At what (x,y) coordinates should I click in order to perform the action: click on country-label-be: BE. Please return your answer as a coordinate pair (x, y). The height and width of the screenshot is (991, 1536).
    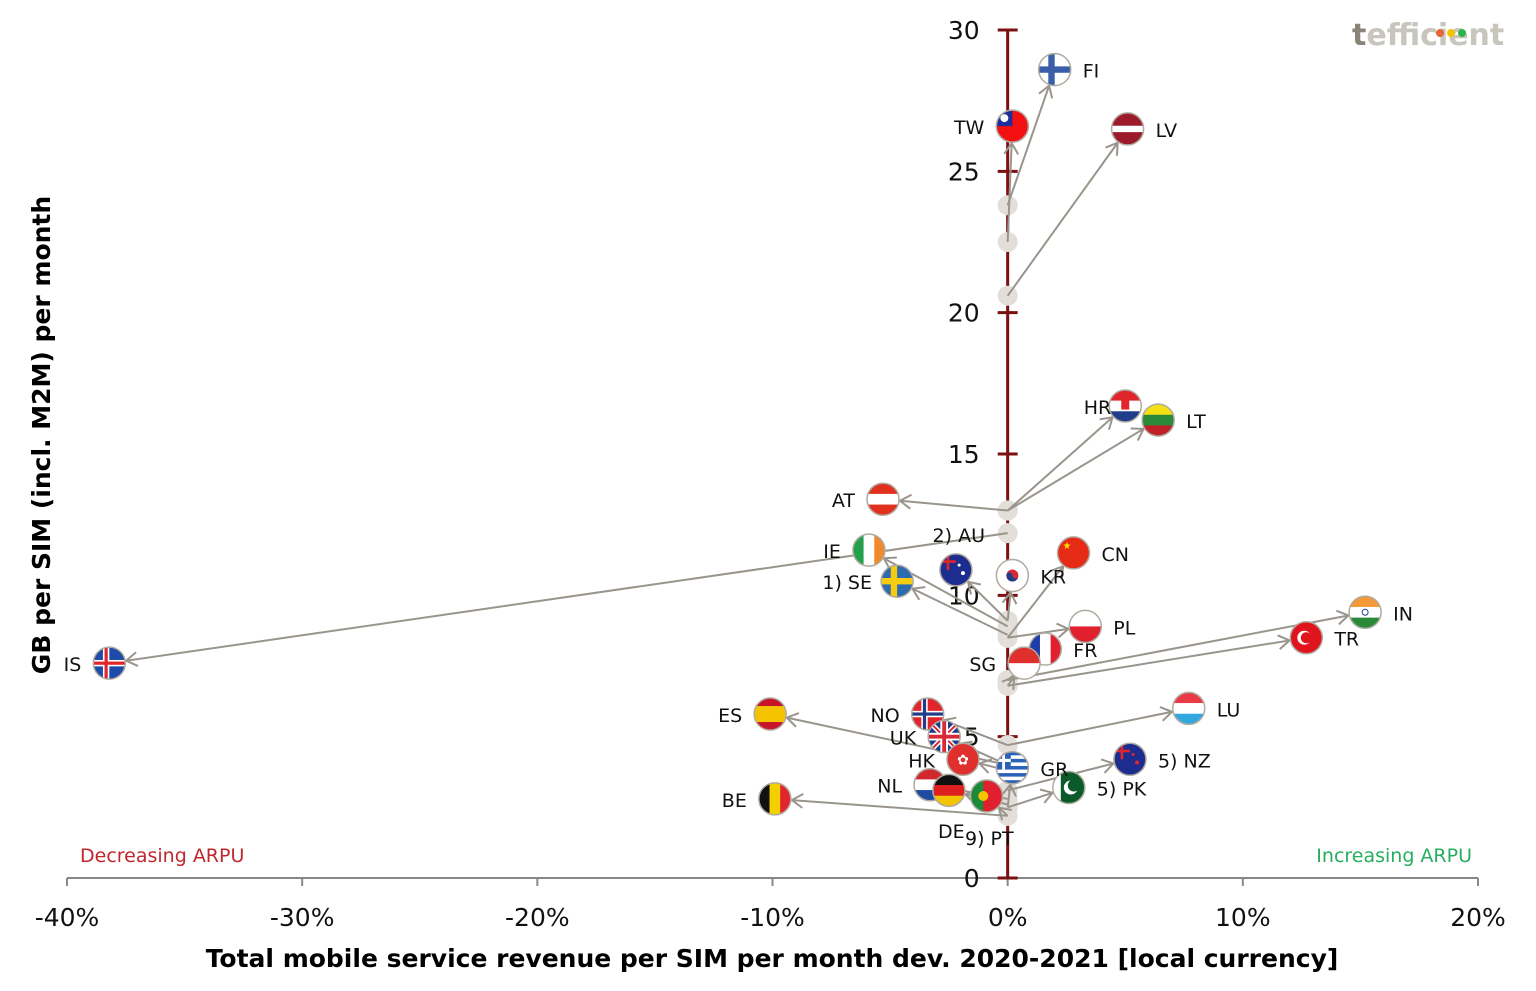
    Looking at the image, I should click on (734, 801).